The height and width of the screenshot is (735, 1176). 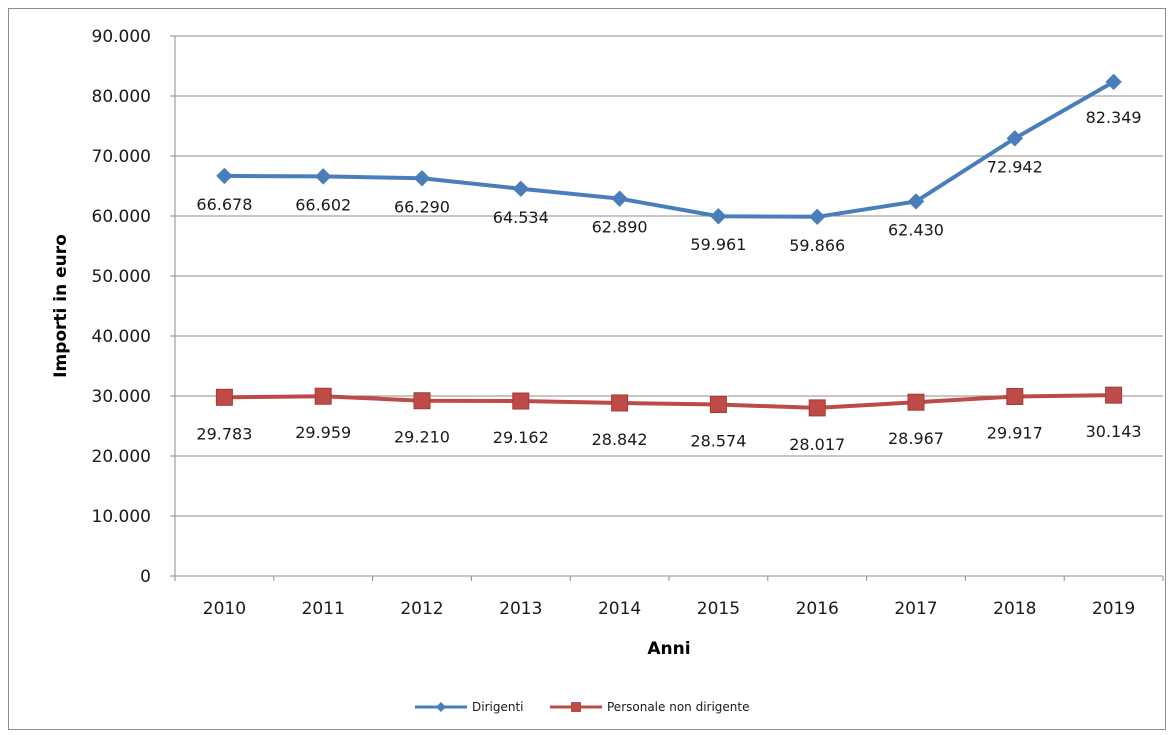 I want to click on y-tick-label: 0, so click(x=145, y=577).